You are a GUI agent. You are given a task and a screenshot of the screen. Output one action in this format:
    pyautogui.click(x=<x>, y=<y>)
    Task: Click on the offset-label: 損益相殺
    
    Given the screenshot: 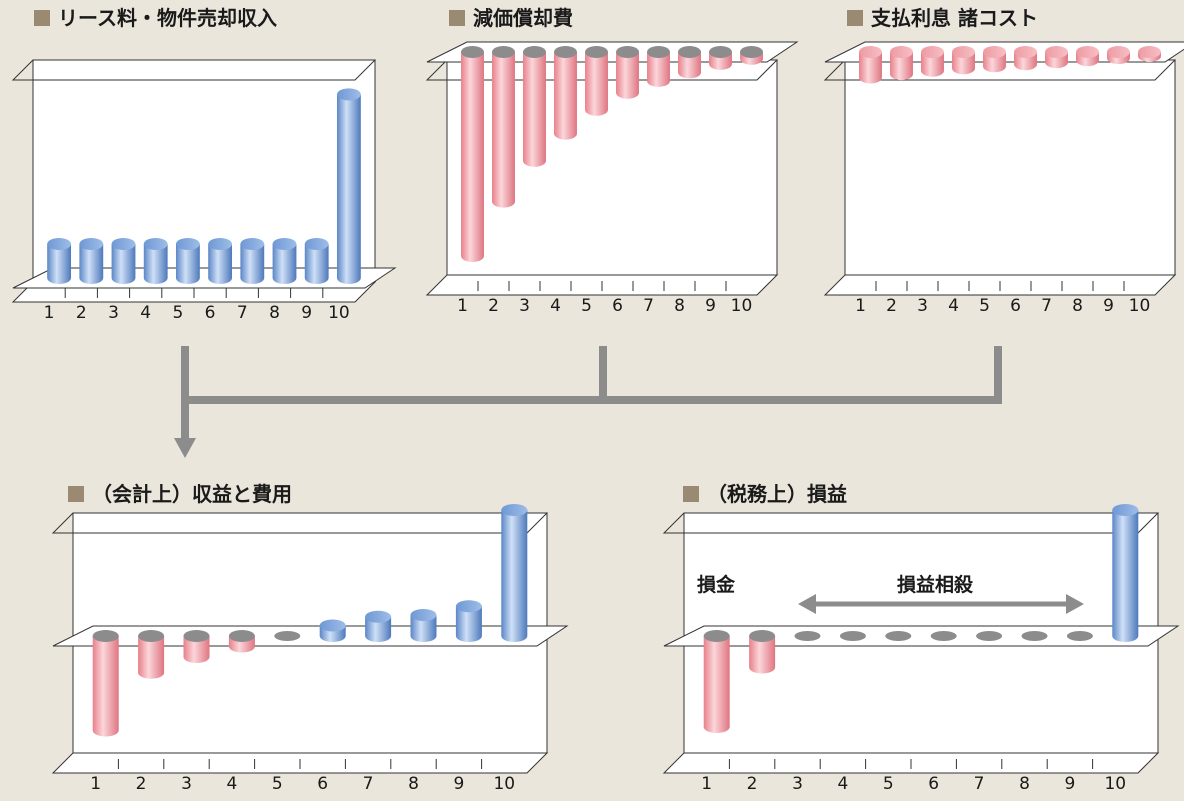 What is the action you would take?
    pyautogui.click(x=935, y=584)
    